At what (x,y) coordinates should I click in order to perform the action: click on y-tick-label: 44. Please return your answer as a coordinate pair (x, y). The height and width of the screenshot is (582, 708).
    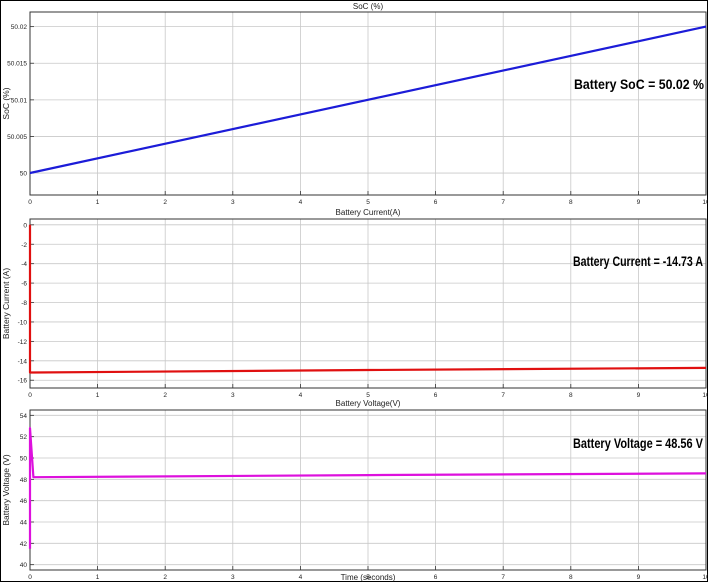
    Looking at the image, I should click on (24, 523).